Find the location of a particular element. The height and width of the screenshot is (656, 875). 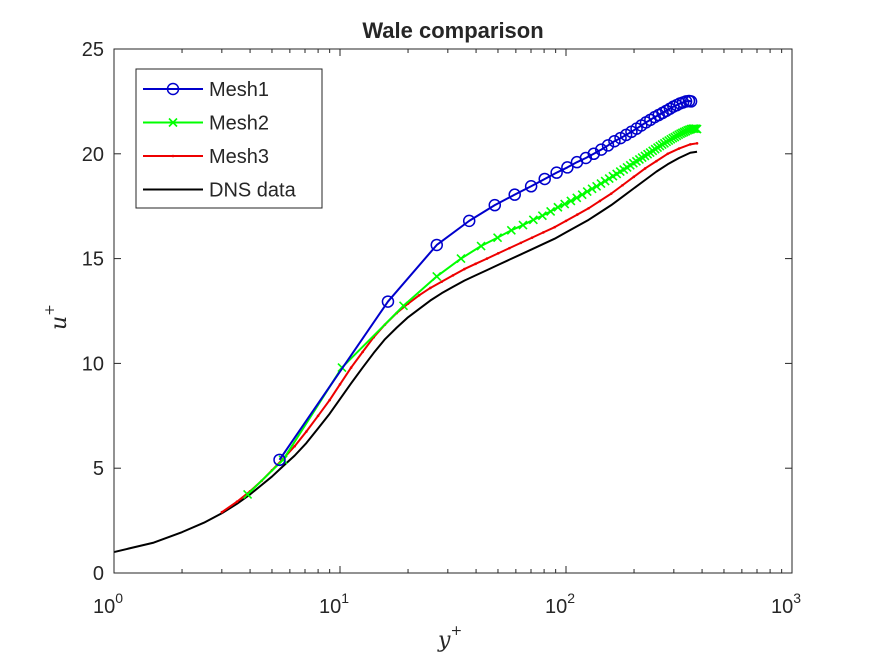

legend-label: Mesh3 is located at coordinates (239, 157).